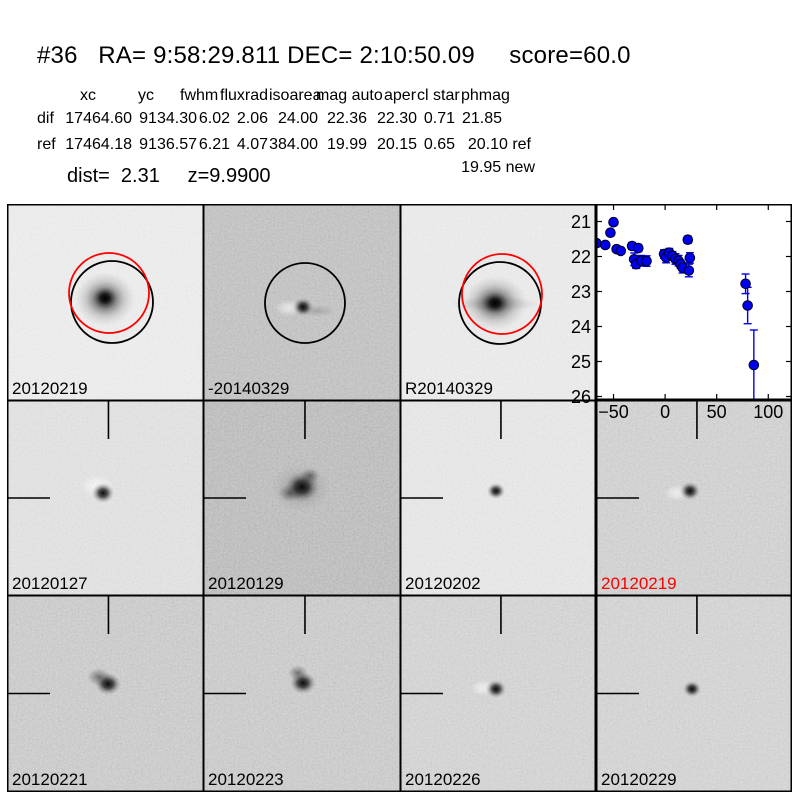  I want to click on dif-fluxrad: 2.06, so click(252, 118).